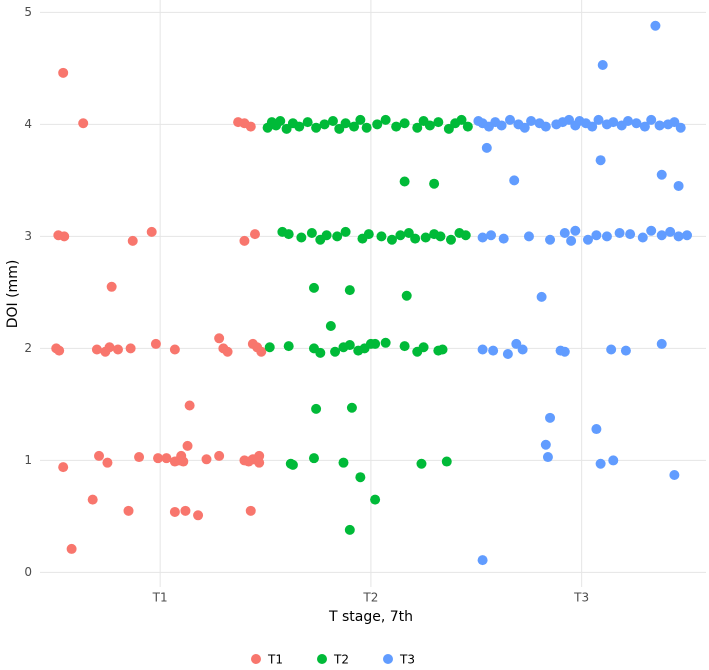 Image resolution: width=709 pixels, height=670 pixels. What do you see at coordinates (160, 598) in the screenshot?
I see `x-tick-label: T1` at bounding box center [160, 598].